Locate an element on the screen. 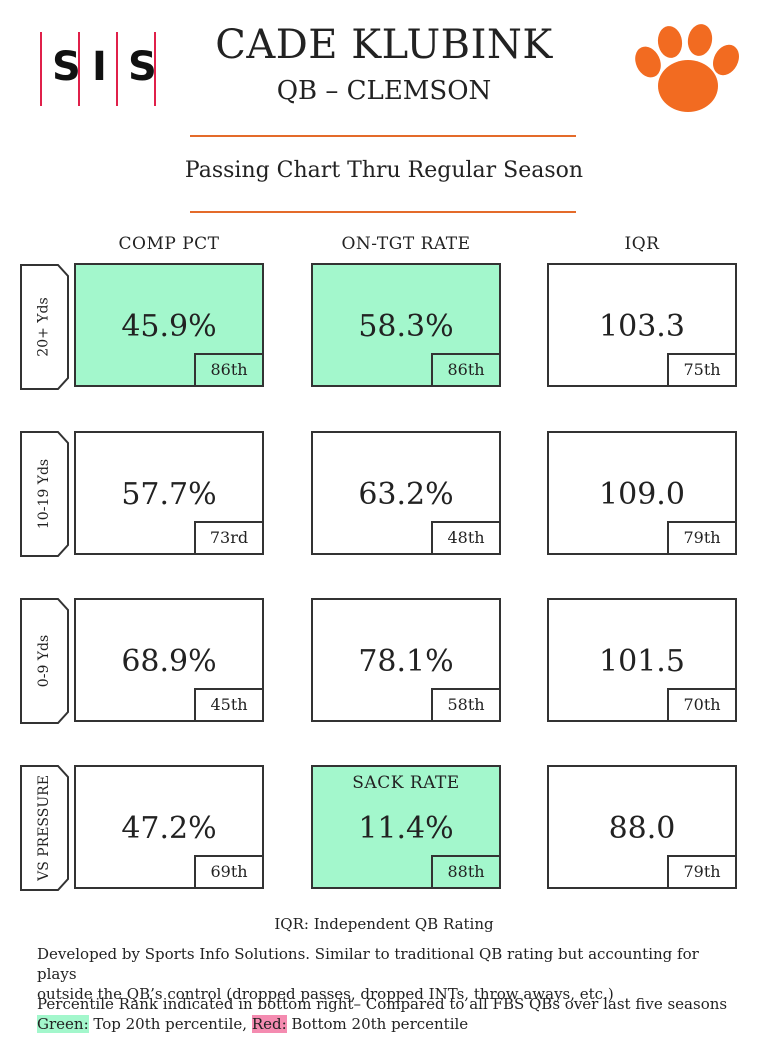 The image size is (768, 1056). cell-0-9-on-tgt-rate: 78.1% 58th is located at coordinates (406, 660).